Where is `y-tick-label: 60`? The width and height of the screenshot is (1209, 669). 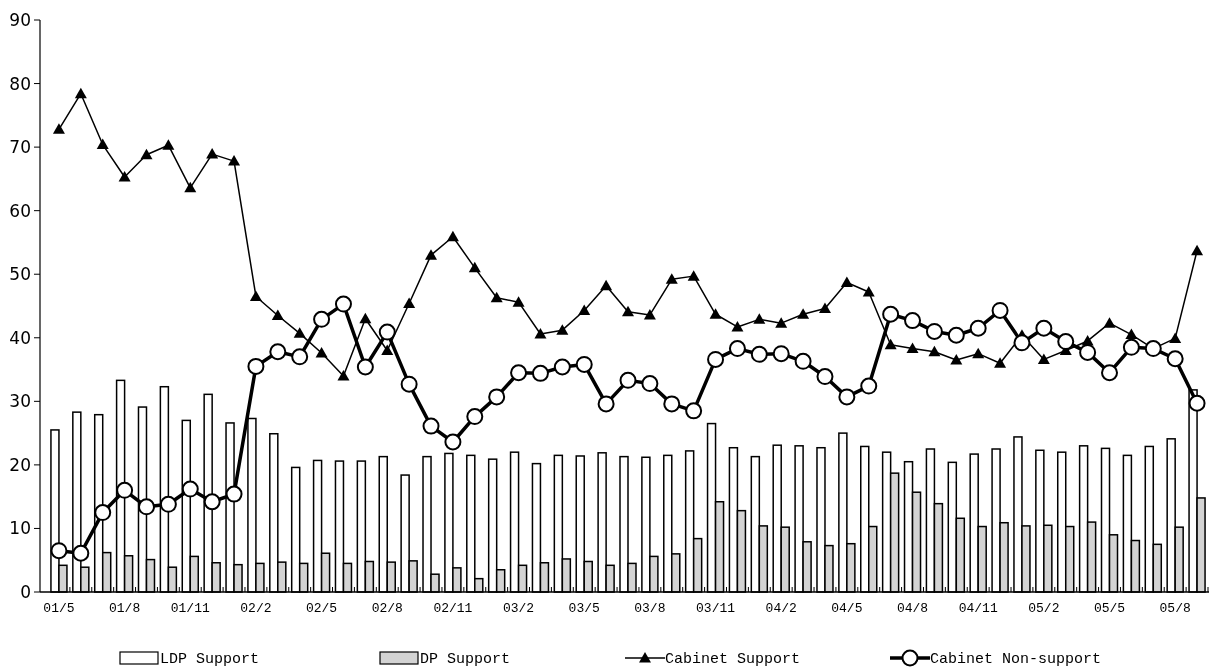
y-tick-label: 60 is located at coordinates (20, 210).